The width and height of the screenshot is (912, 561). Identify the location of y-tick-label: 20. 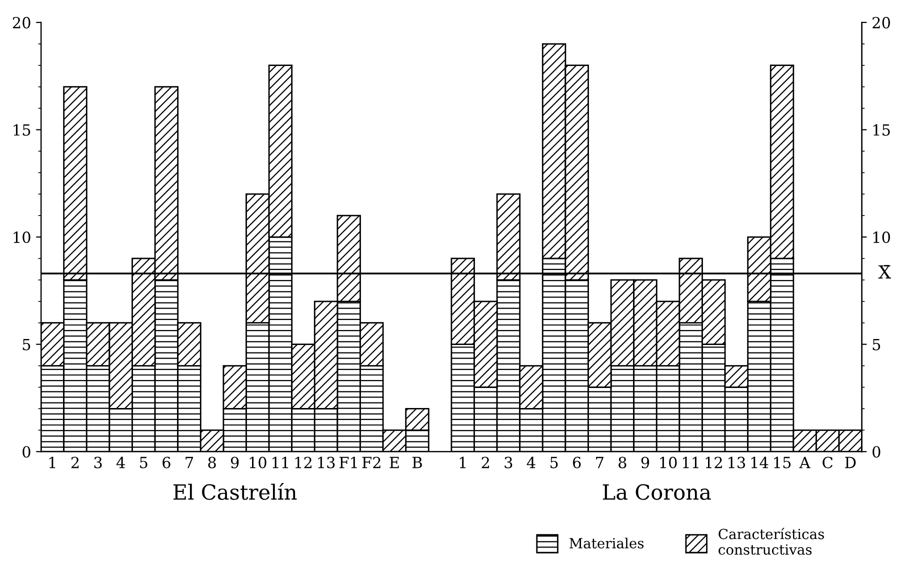
(21, 22).